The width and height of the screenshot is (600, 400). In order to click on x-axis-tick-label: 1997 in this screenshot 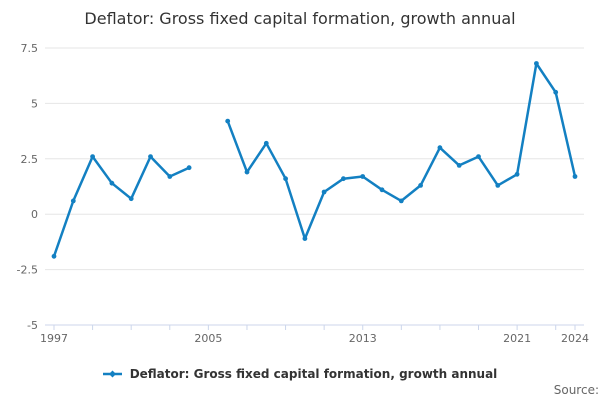, I will do `click(54, 338)`.